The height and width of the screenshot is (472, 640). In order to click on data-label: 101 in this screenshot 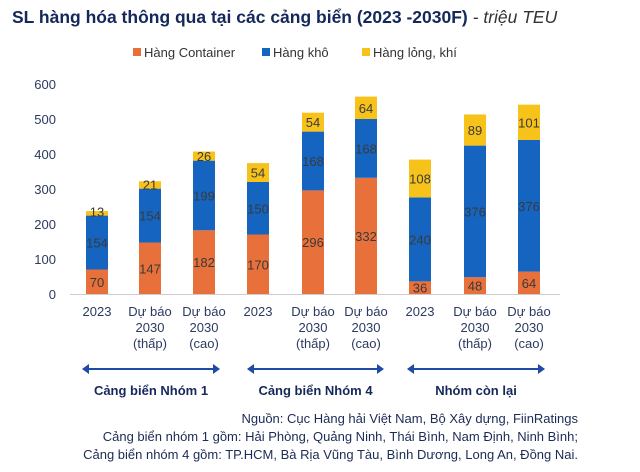, I will do `click(529, 122)`.